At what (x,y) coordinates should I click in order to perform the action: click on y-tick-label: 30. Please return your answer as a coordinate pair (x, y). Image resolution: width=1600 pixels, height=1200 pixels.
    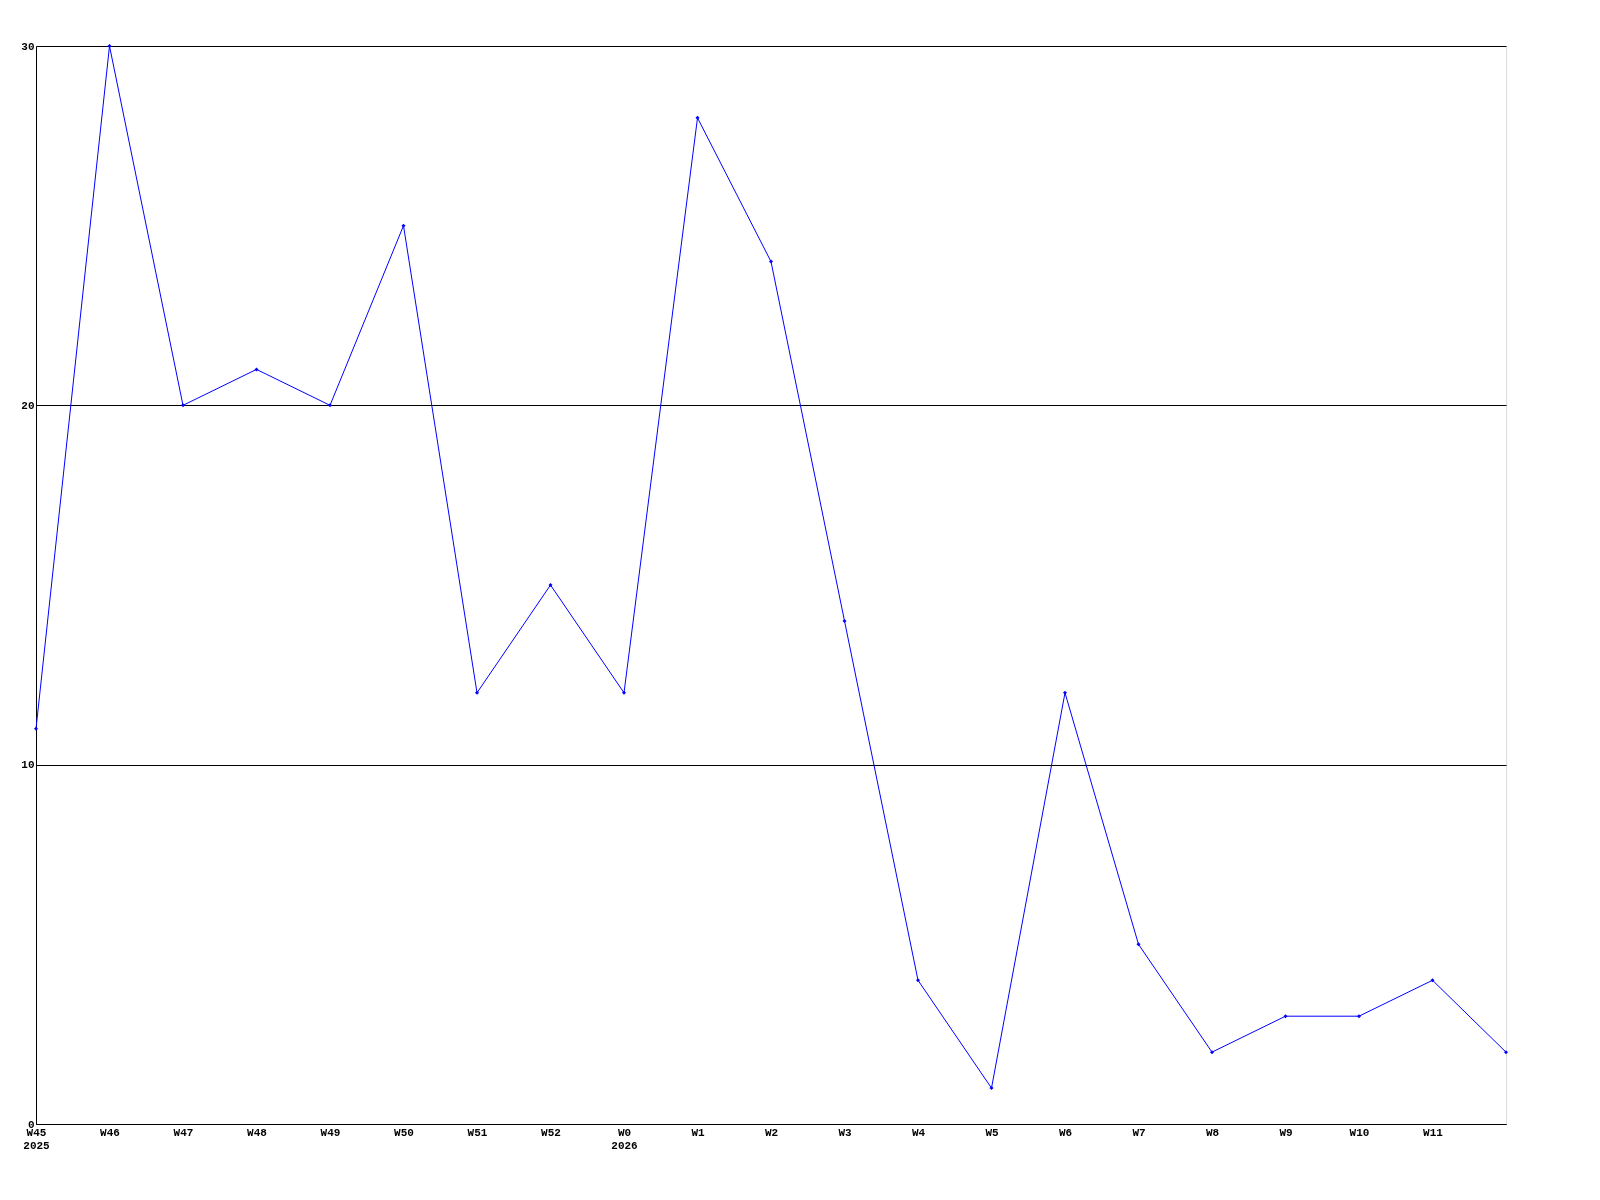
    Looking at the image, I should click on (28, 46).